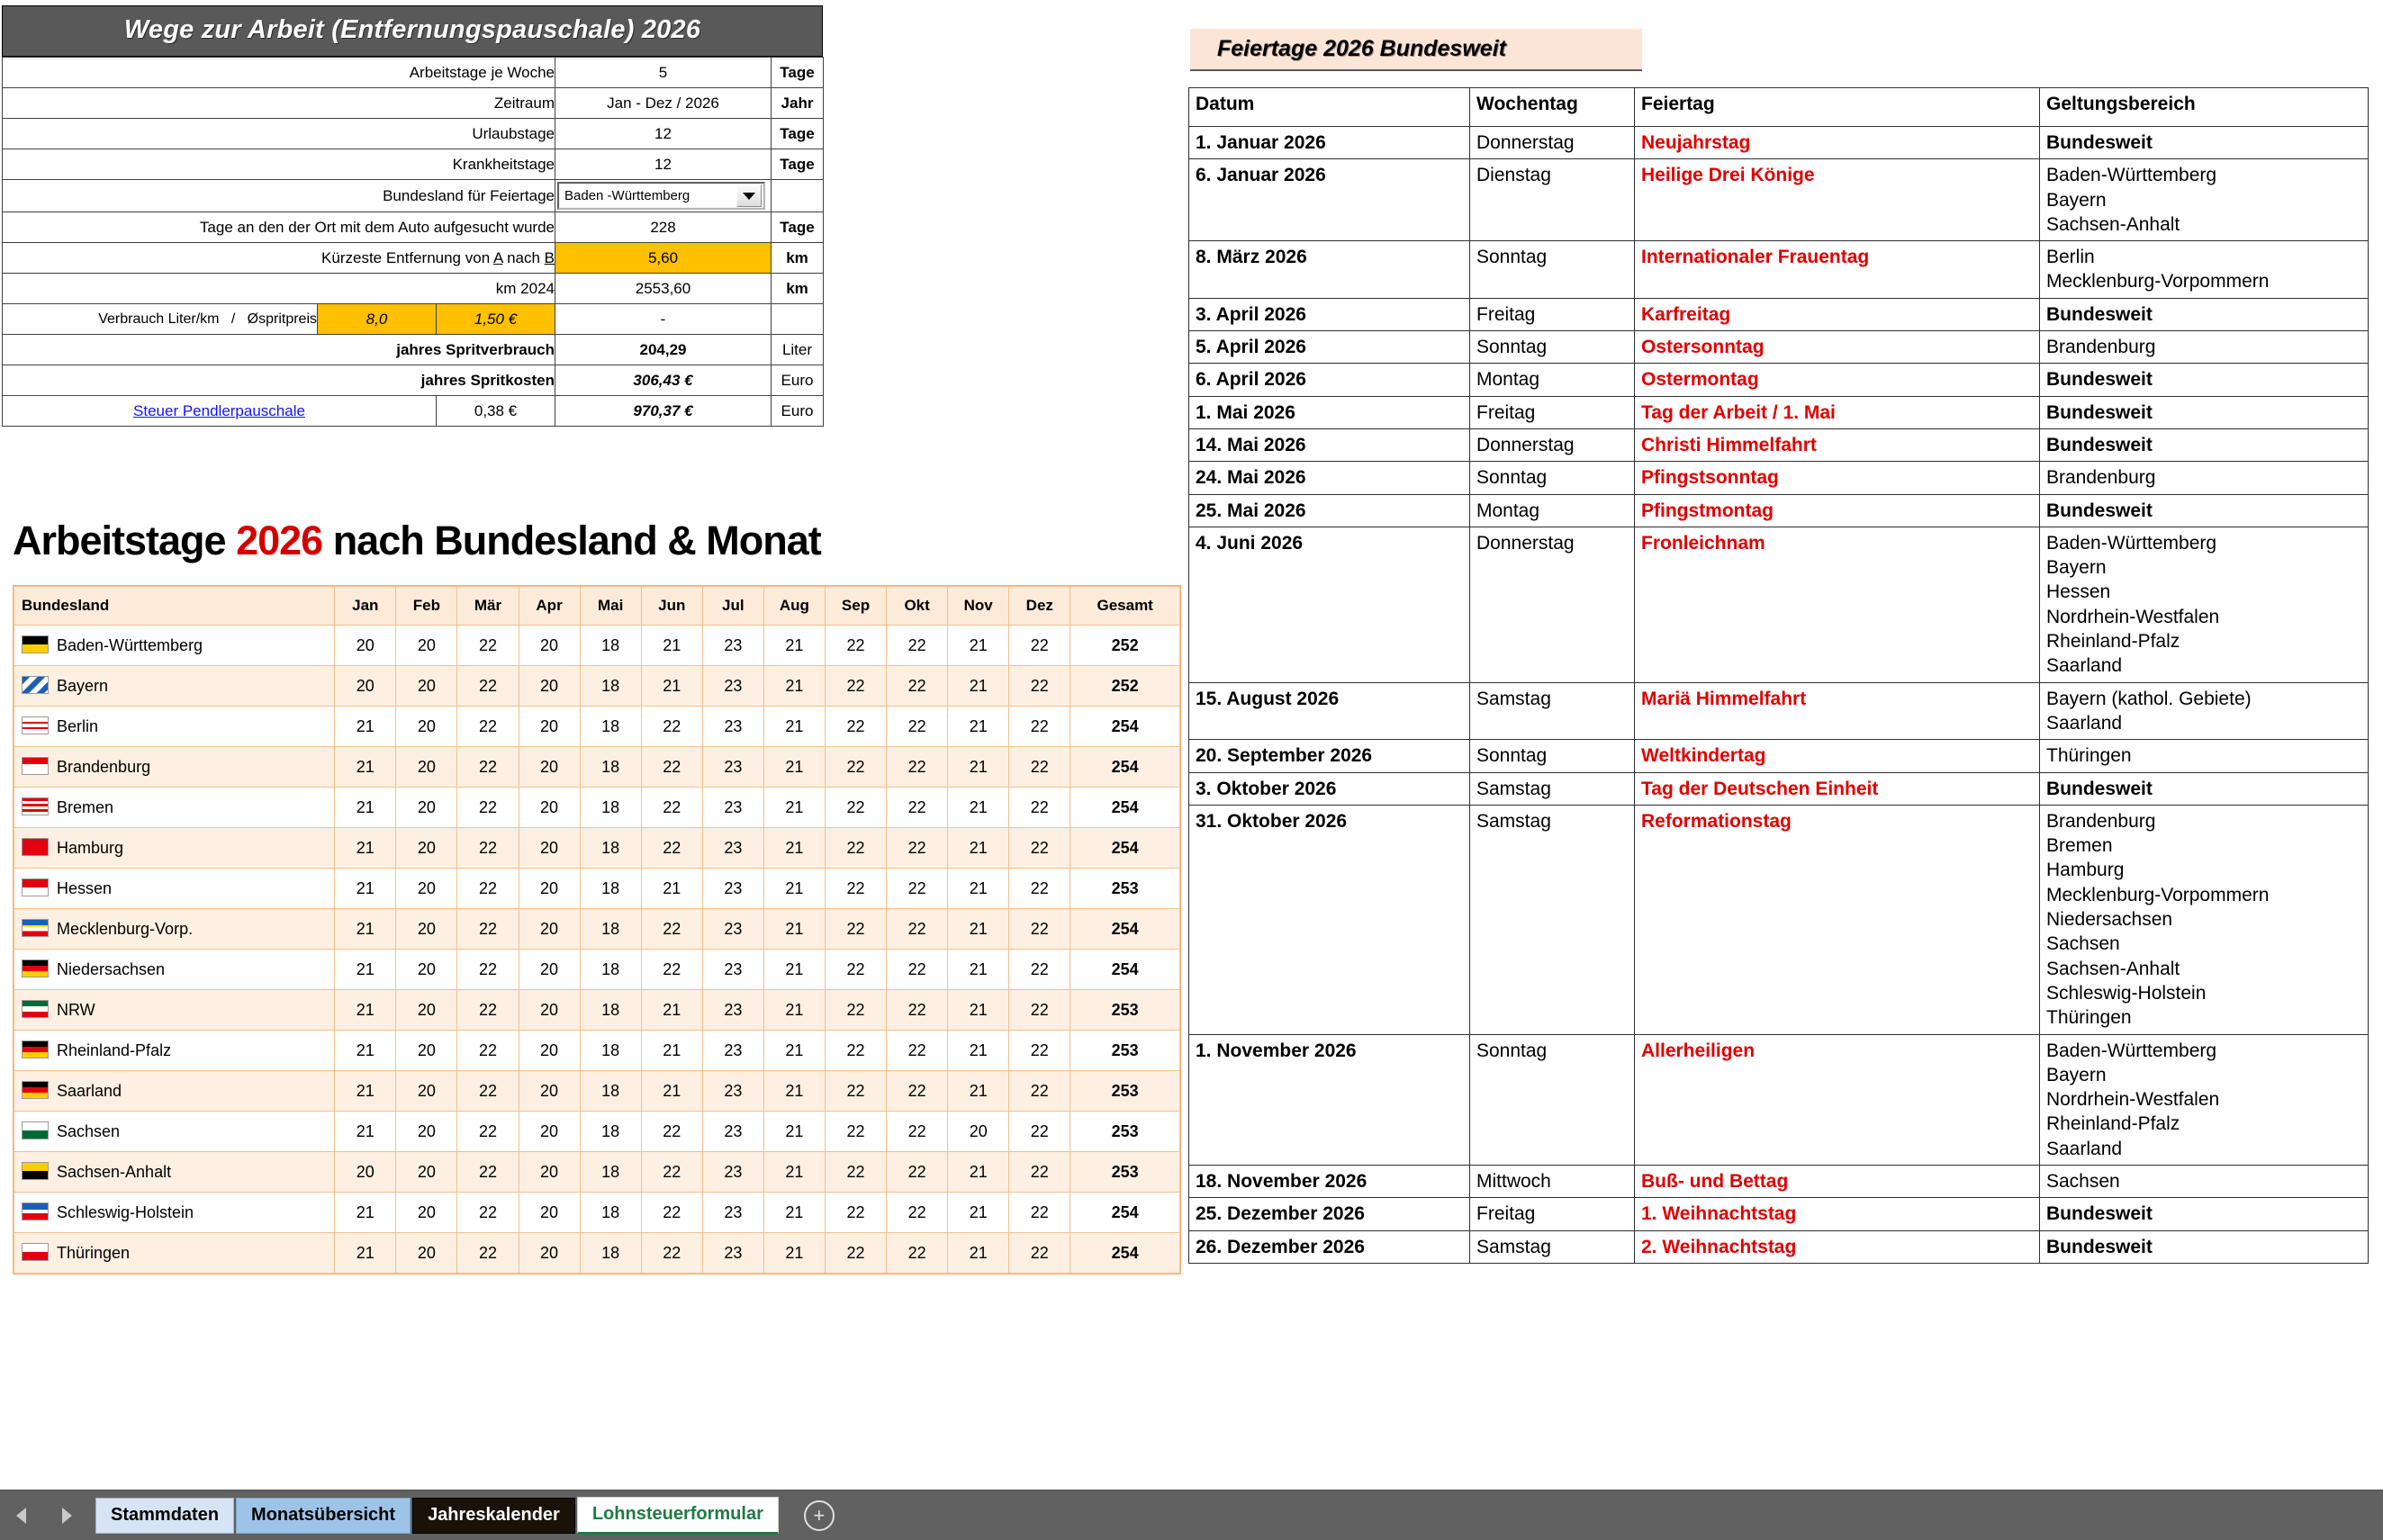 The image size is (2383, 1540). I want to click on spritverbrauch-label: jahres Spritverbrauch, so click(278, 349).